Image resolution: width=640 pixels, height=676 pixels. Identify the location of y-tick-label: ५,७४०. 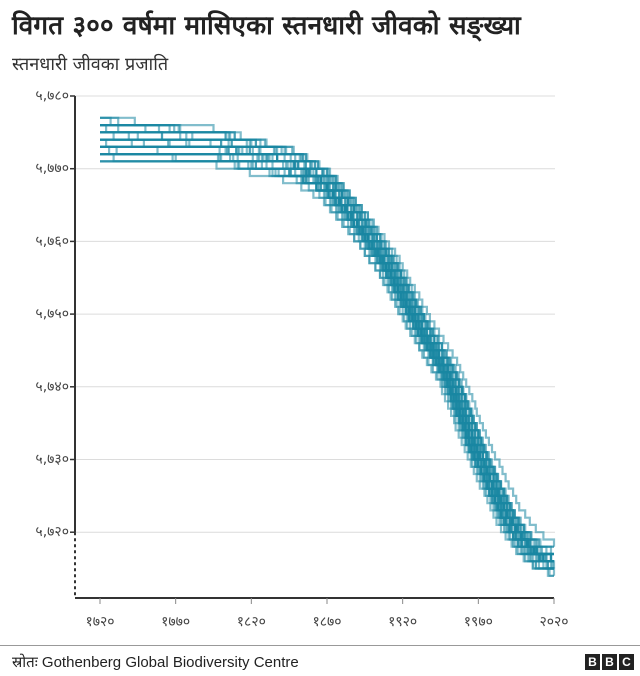
(52, 387).